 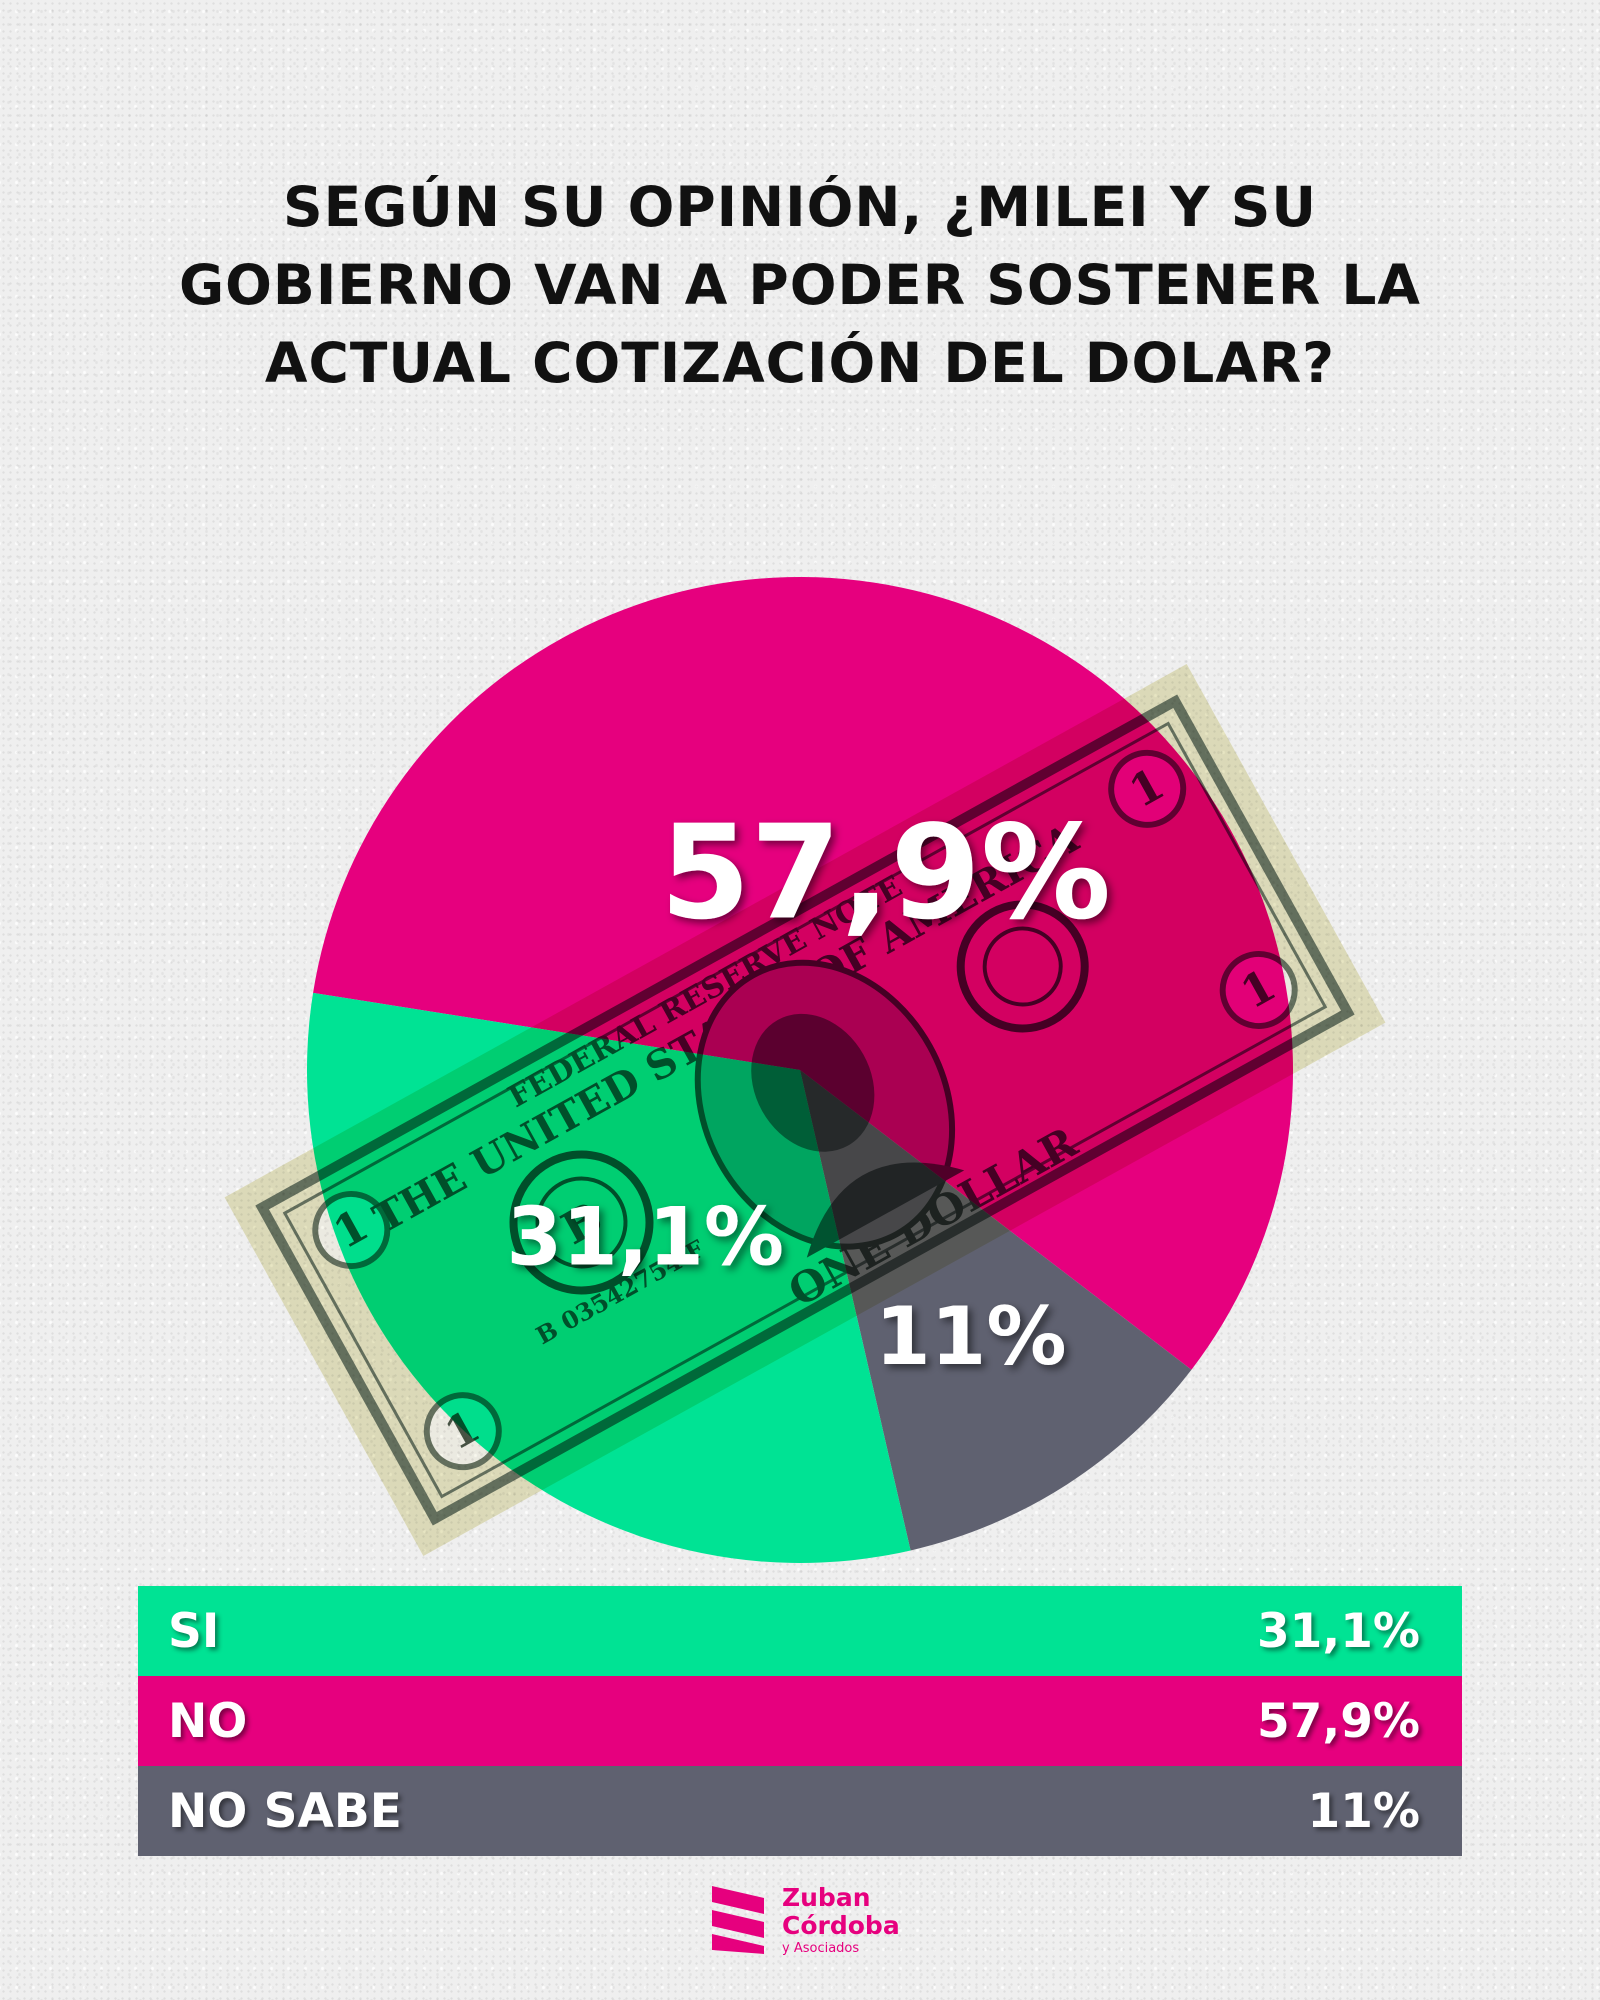 I want to click on legend-table: SI 31,1% NO 57,9% NO SABE 11%, so click(x=800, y=1721).